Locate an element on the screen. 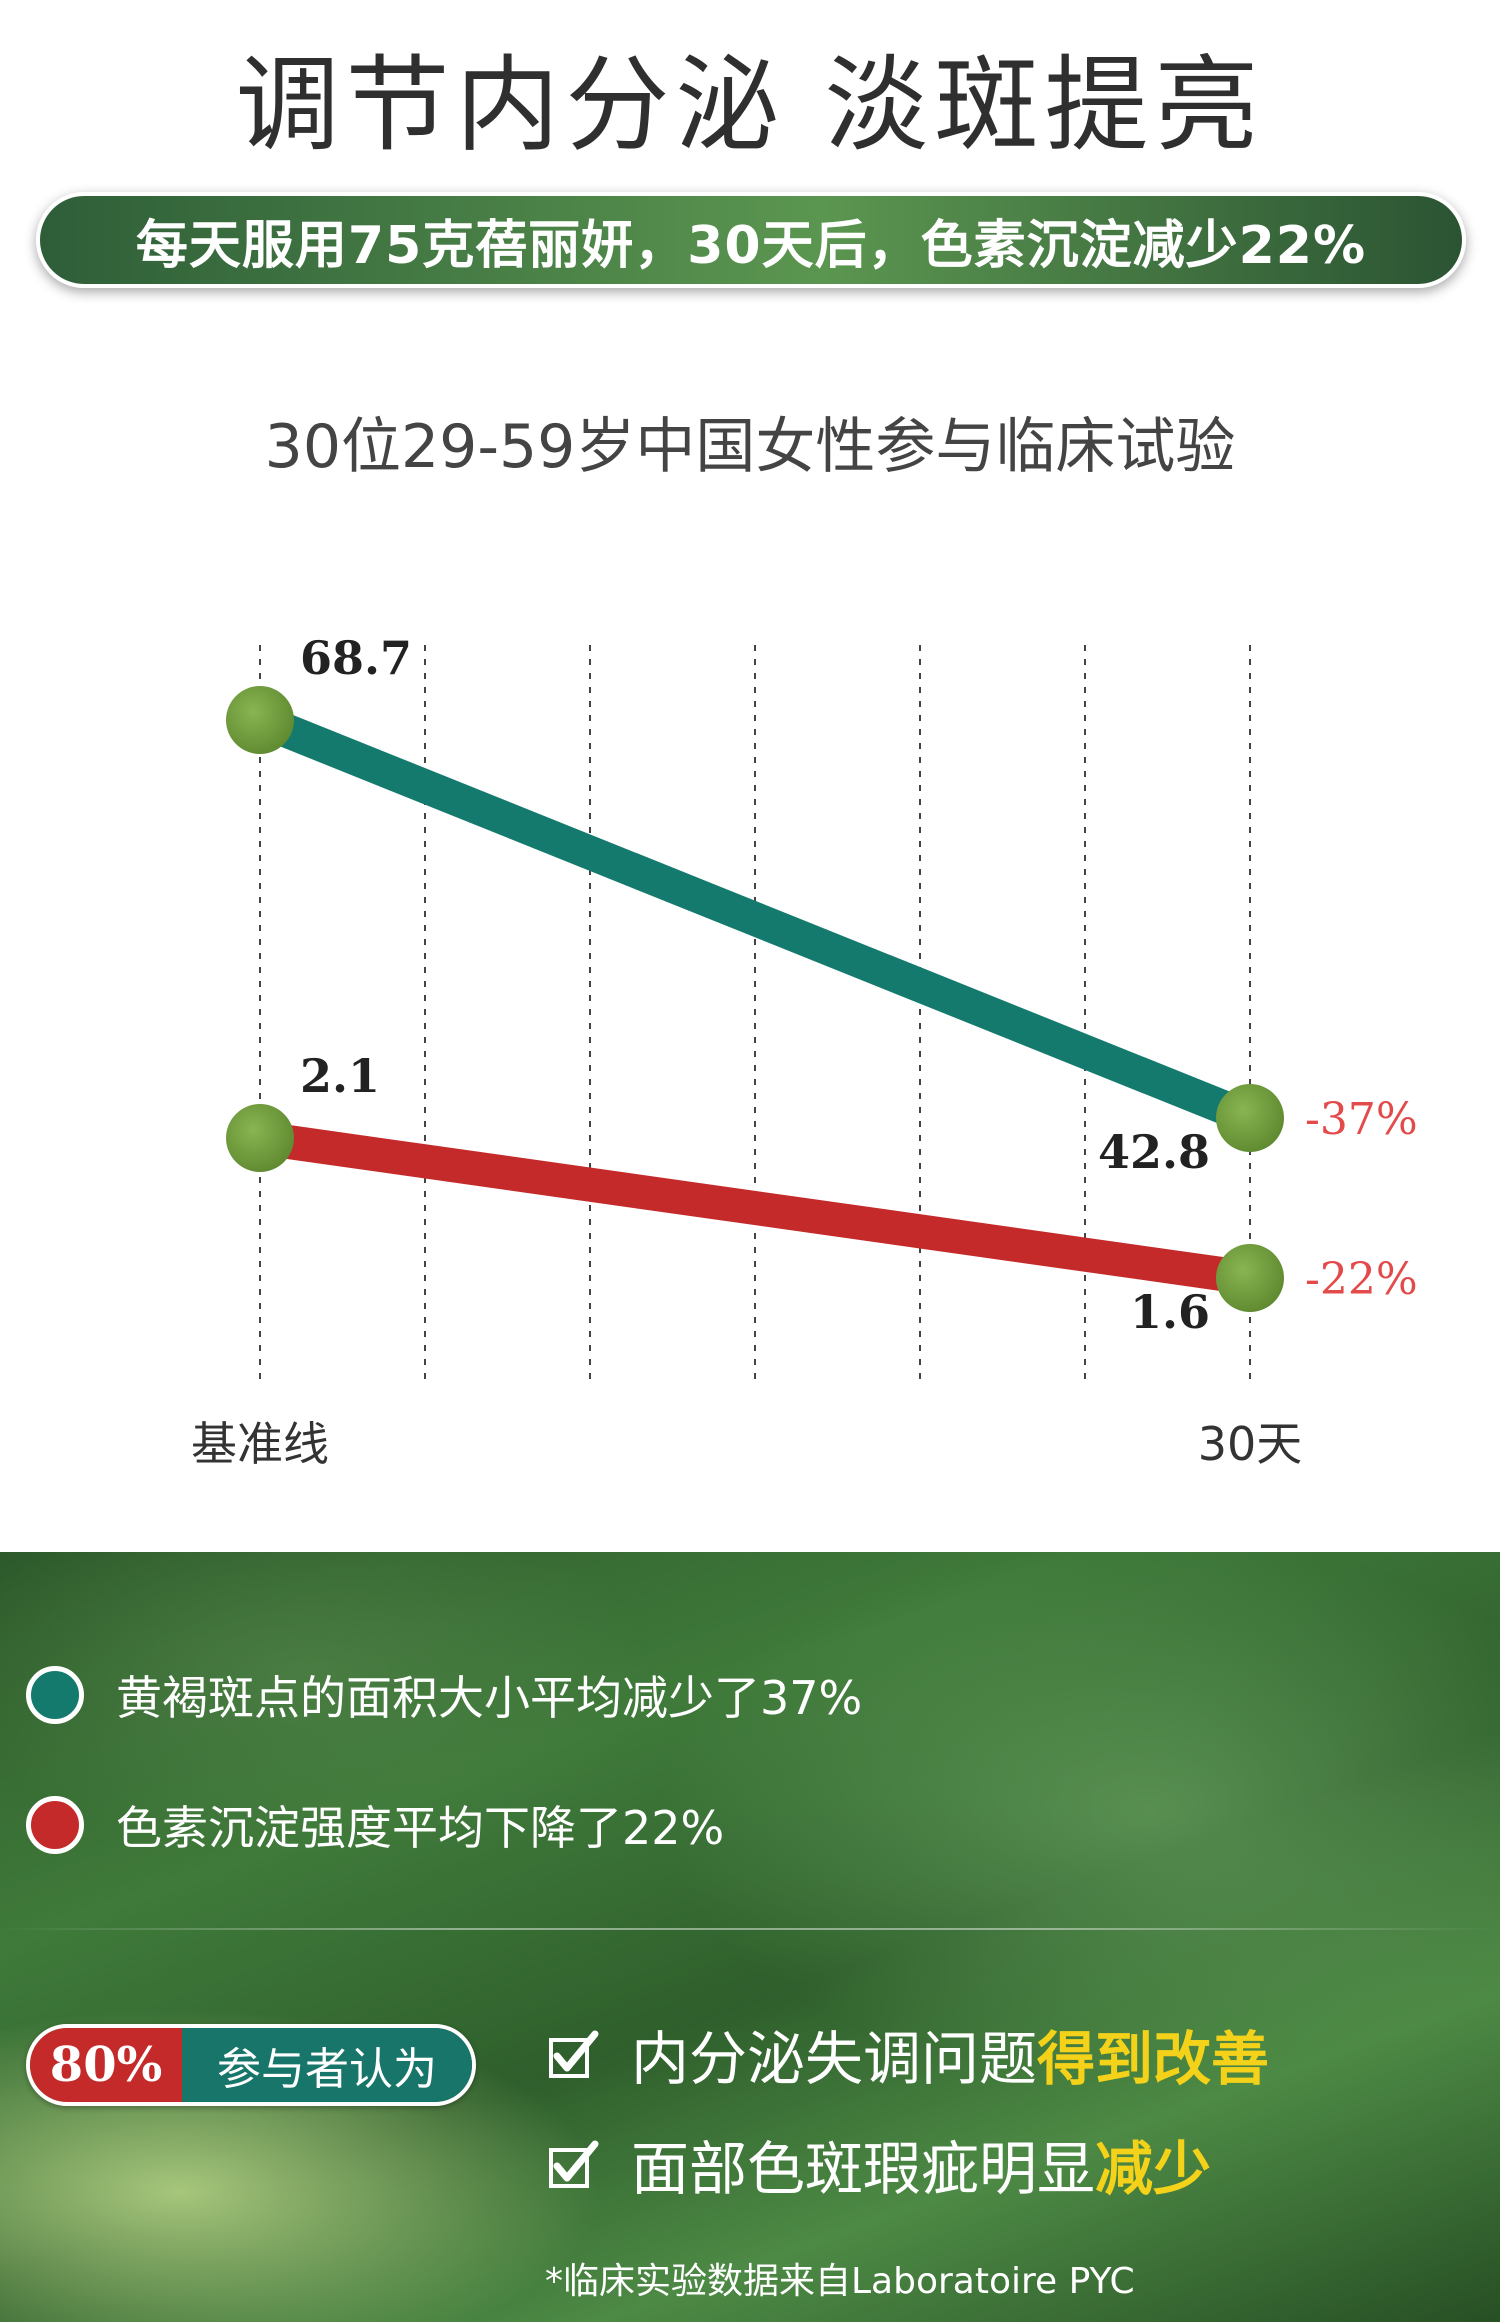 The image size is (1500, 2322). legend-item-area: 黄褐斑点的面积大小平均减少了37% is located at coordinates (444, 1695).